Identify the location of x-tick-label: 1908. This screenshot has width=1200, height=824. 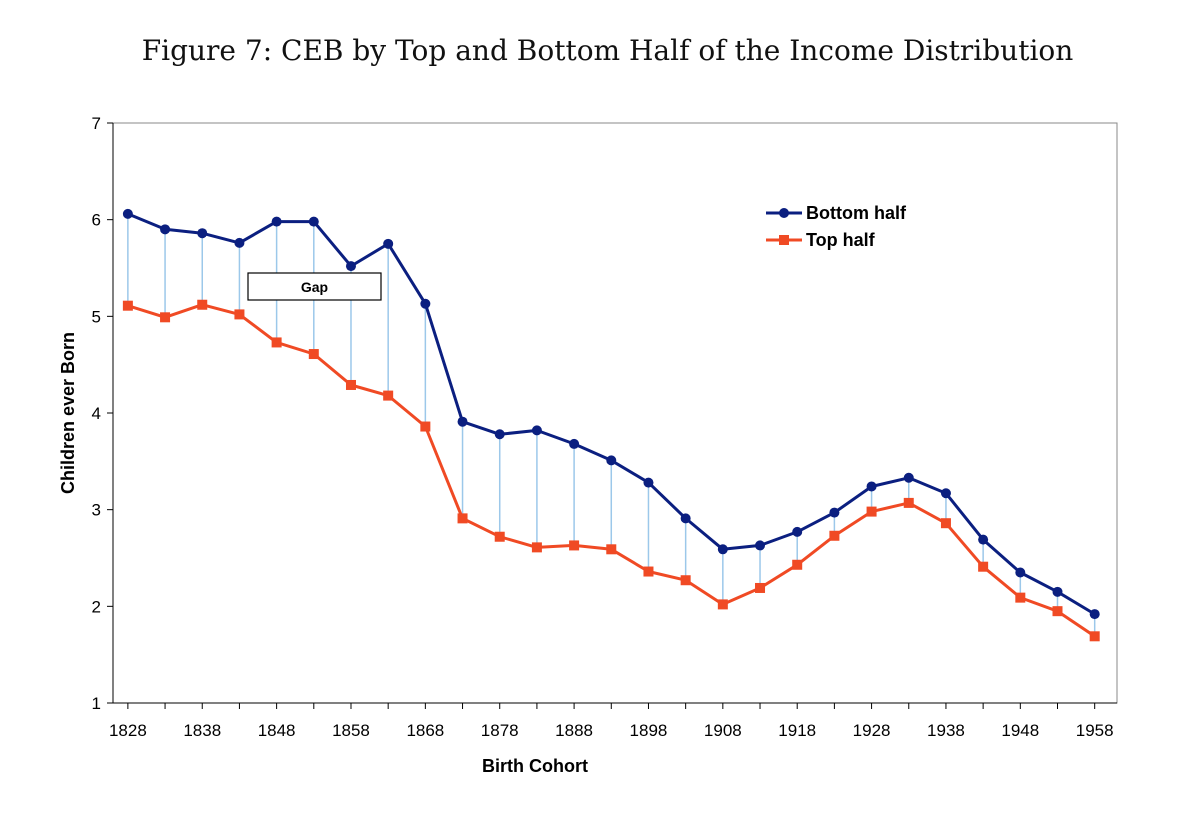
(723, 730).